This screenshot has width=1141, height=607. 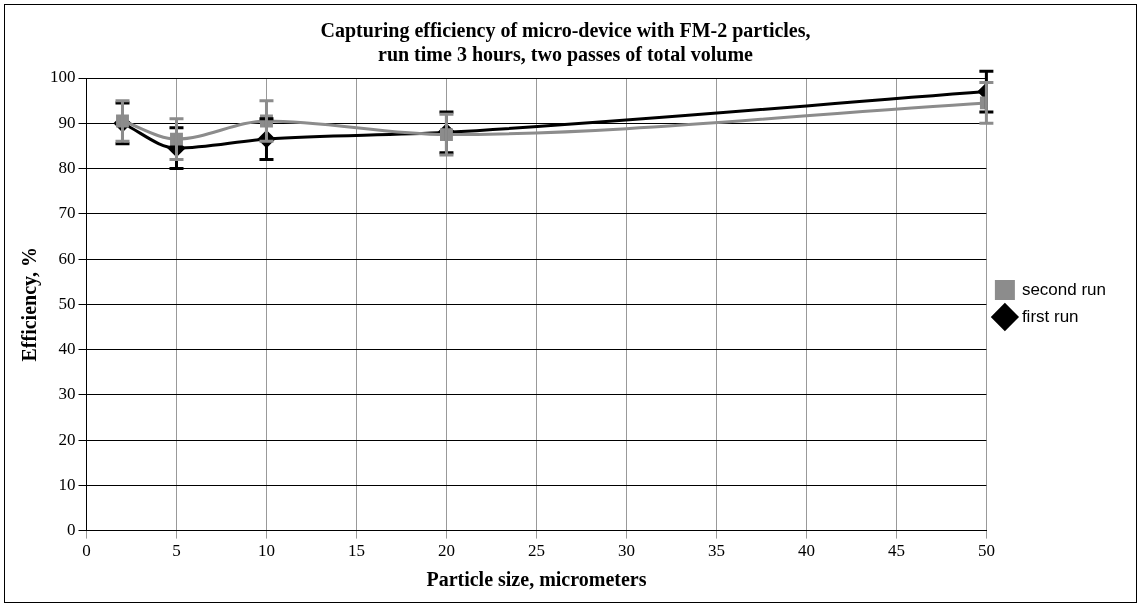 What do you see at coordinates (565, 43) in the screenshot?
I see `chart-title: Capturing efficiency of micro-device with FM-2 particles, run time 3 hours, two passes of total volume` at bounding box center [565, 43].